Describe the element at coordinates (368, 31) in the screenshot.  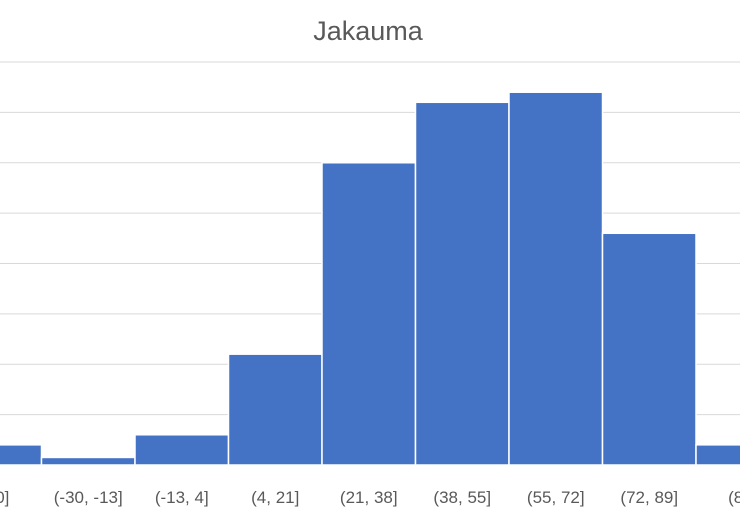
I see `chart-title: Jakauma` at that location.